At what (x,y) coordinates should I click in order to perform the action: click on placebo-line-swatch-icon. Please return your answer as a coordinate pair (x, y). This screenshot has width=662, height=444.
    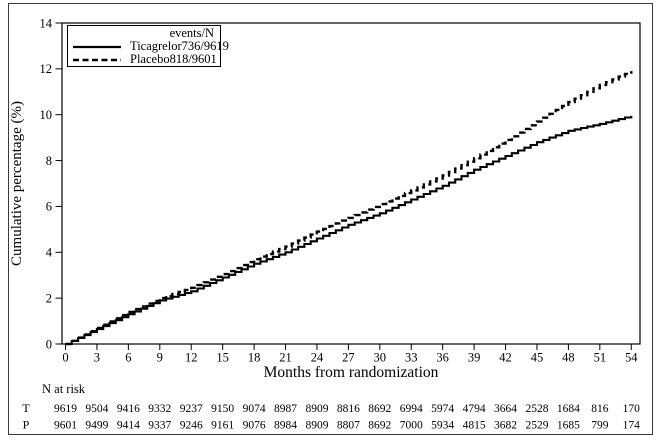
    Looking at the image, I should click on (97, 60).